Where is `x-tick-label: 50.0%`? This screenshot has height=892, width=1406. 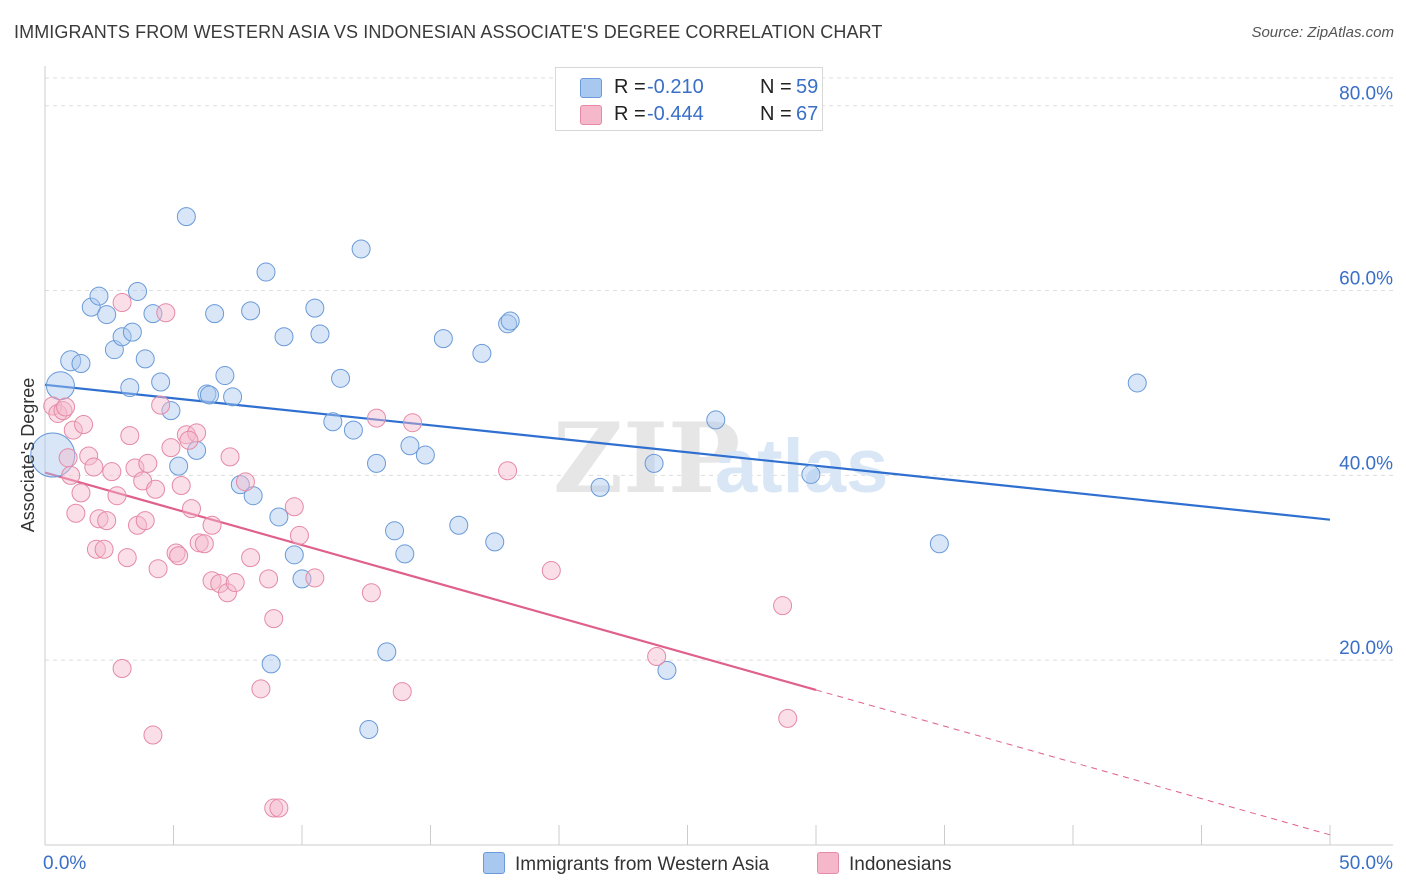 x-tick-label: 50.0% is located at coordinates (1366, 863).